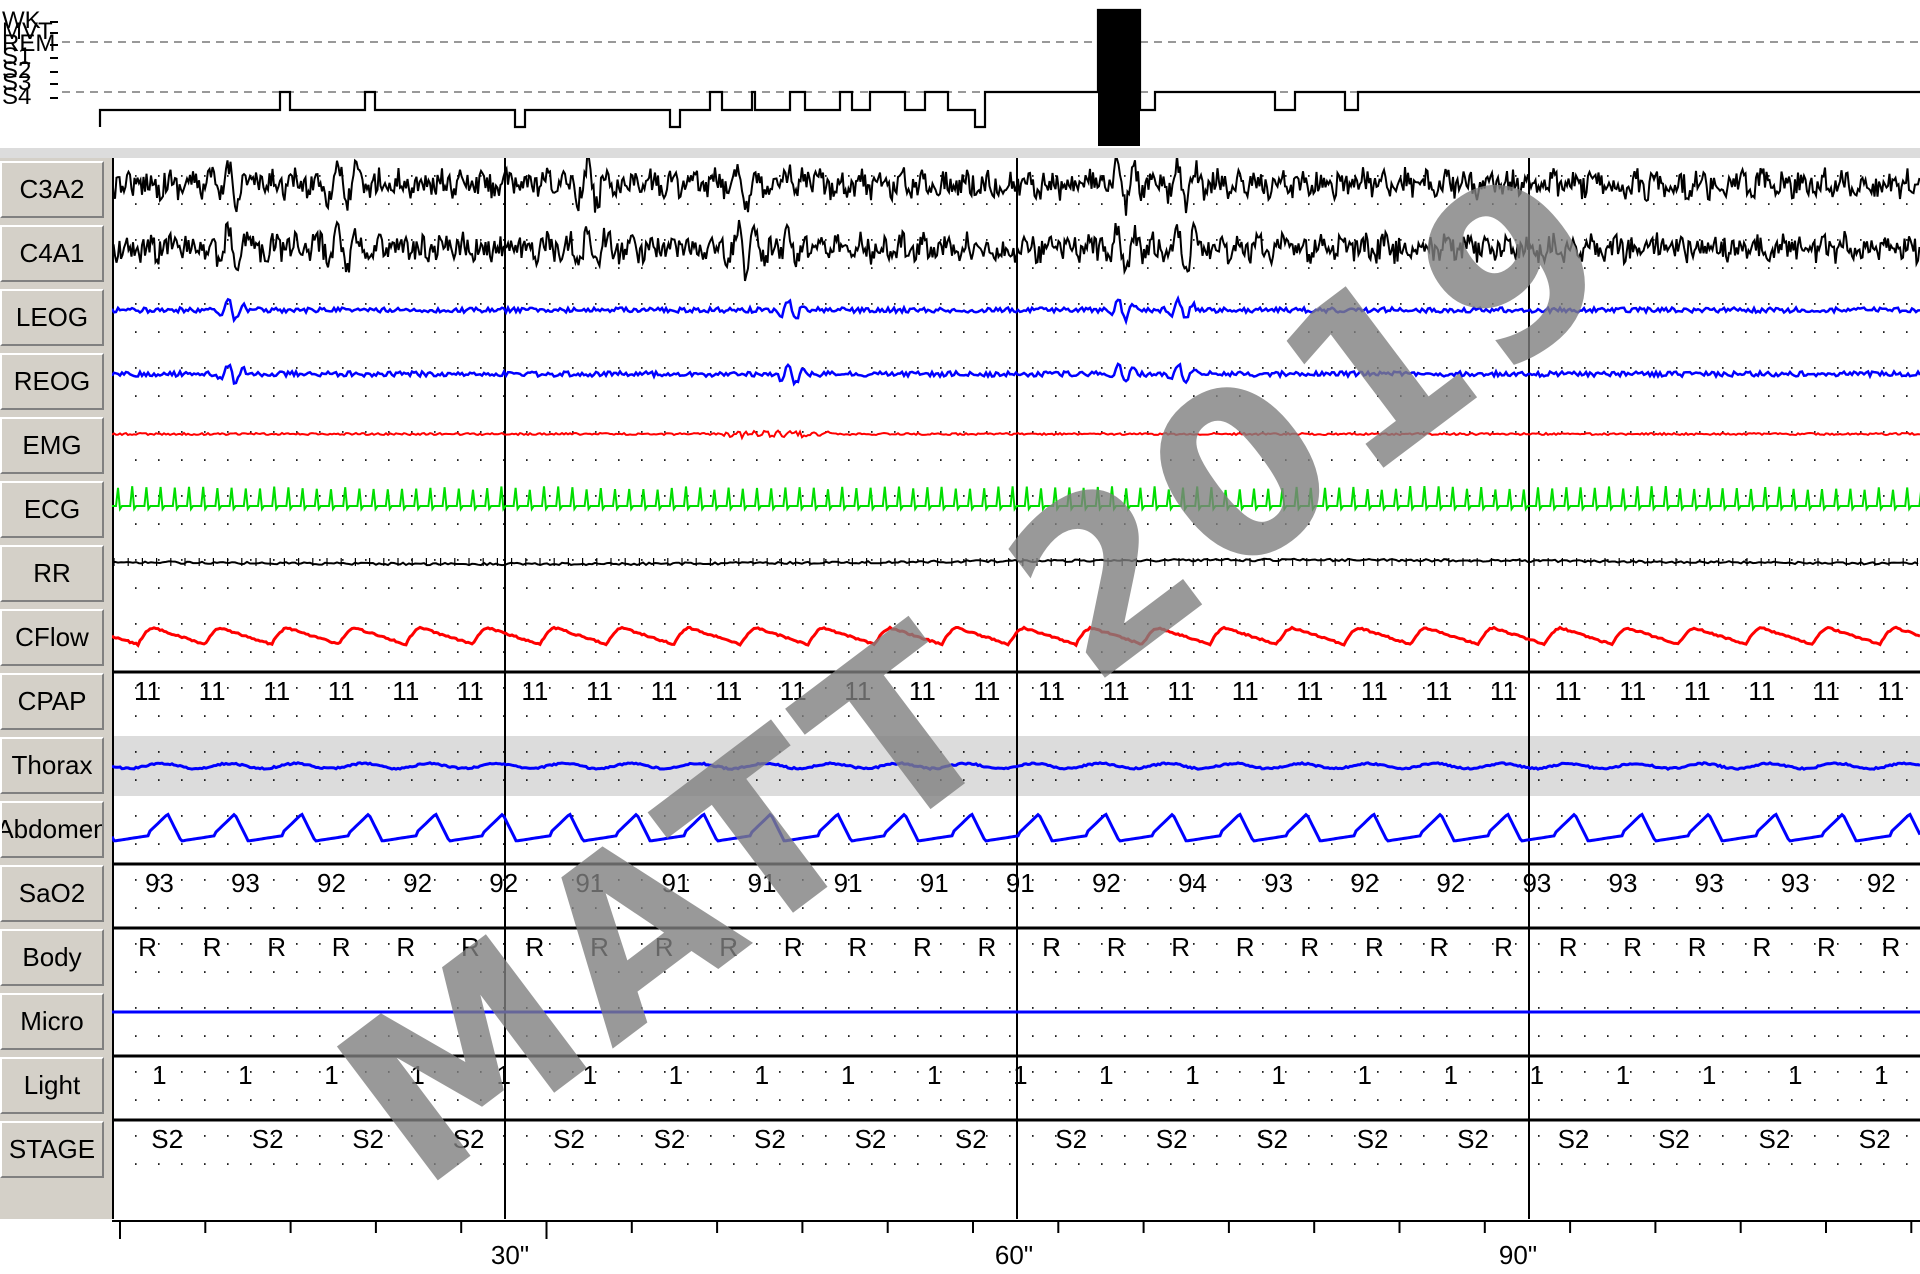 The width and height of the screenshot is (1920, 1274). What do you see at coordinates (52, 637) in the screenshot?
I see `channel-button-cflow: CFlow` at bounding box center [52, 637].